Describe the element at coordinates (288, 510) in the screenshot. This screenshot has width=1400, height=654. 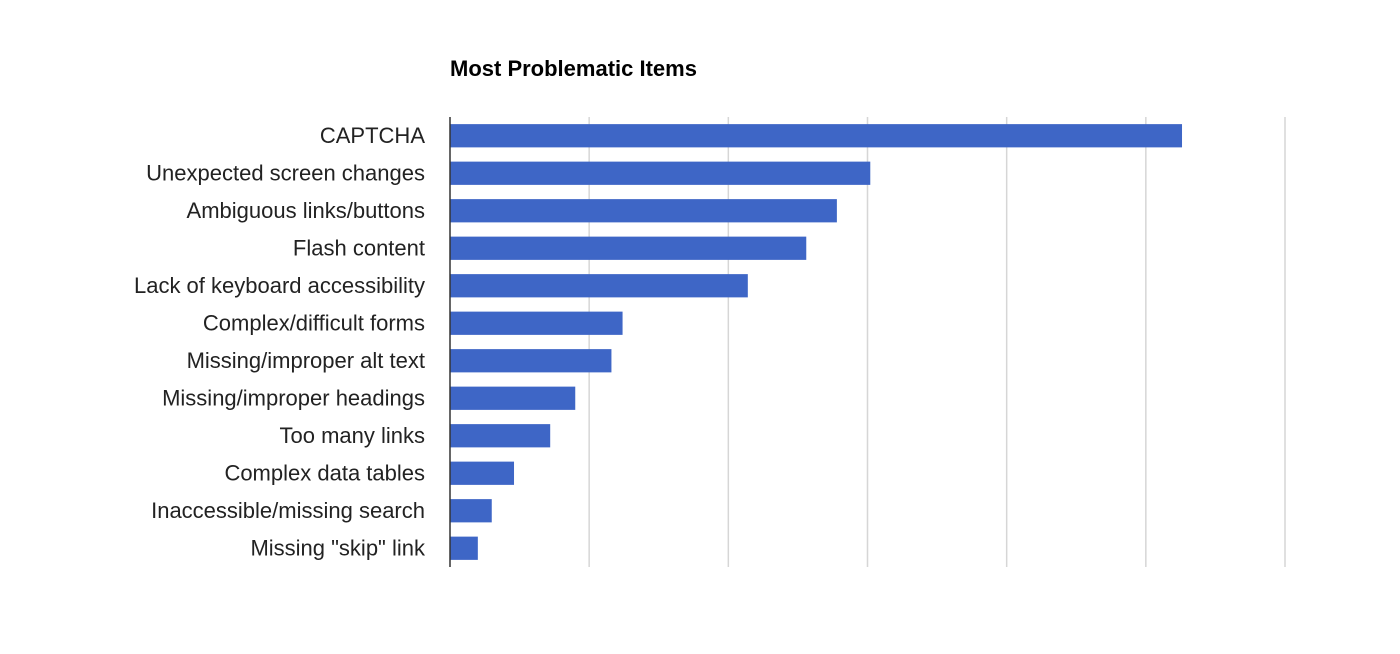
I see `category-label: Inaccessible/missing search` at that location.